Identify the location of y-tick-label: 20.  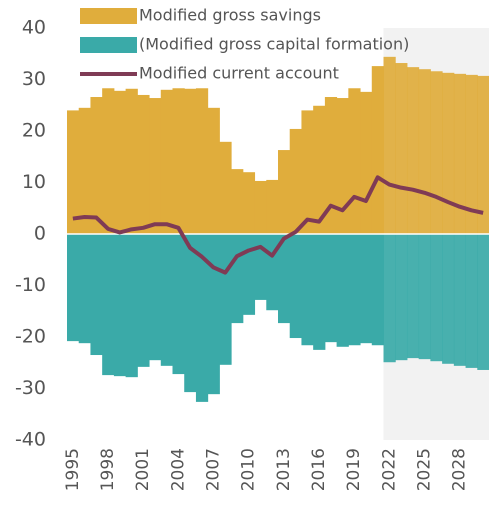
(34, 131).